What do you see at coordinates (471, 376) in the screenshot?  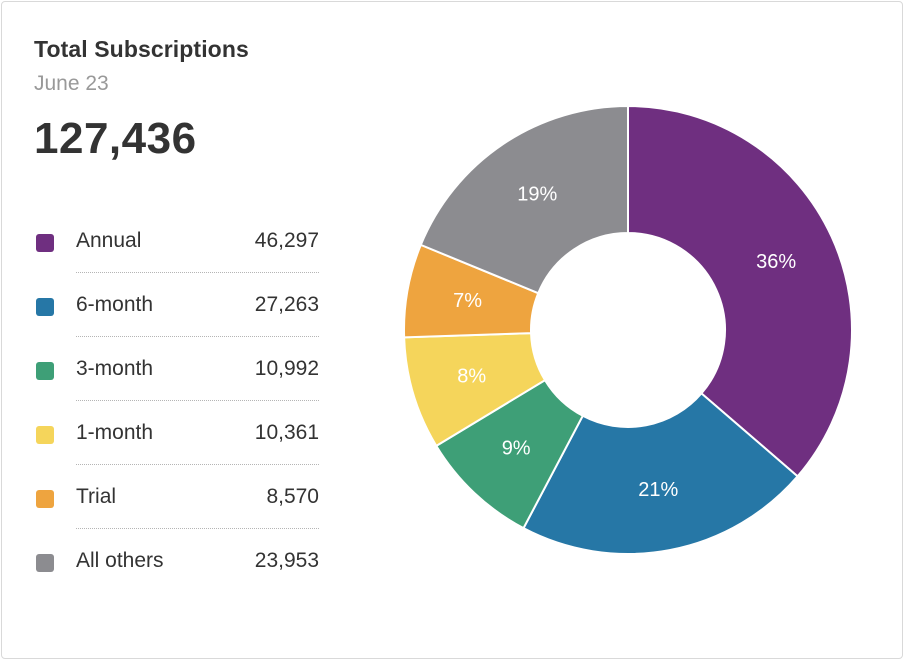 I see `slice-percent-label: 8%` at bounding box center [471, 376].